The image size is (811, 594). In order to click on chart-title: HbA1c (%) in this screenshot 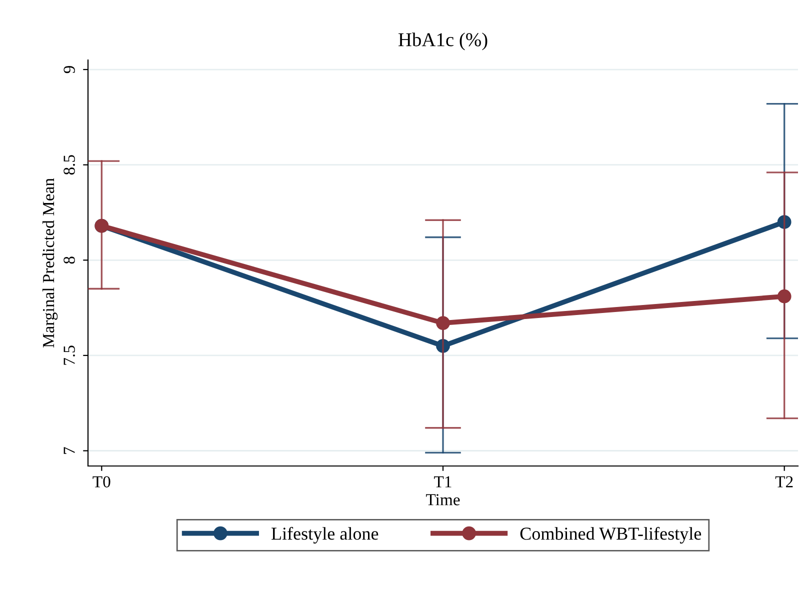, I will do `click(443, 41)`.